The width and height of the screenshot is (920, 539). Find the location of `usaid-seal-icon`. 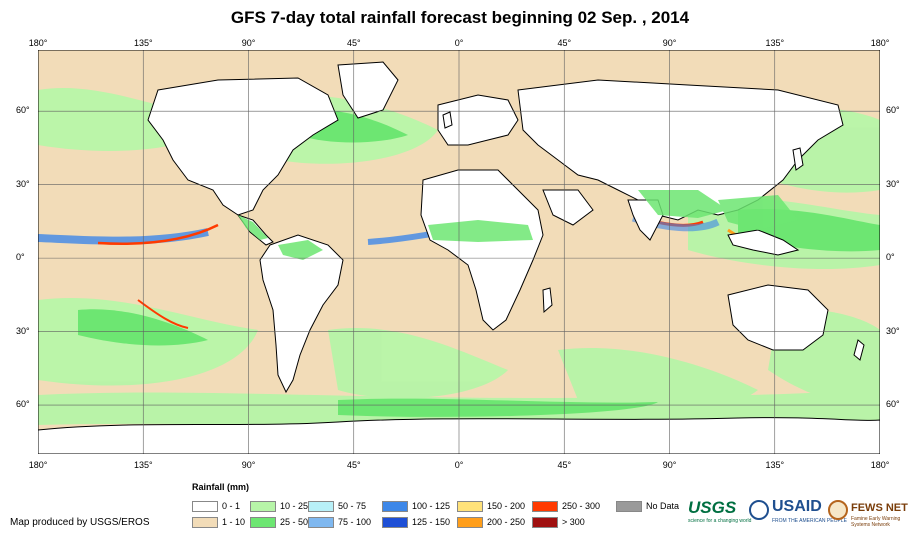

usaid-seal-icon is located at coordinates (759, 510).